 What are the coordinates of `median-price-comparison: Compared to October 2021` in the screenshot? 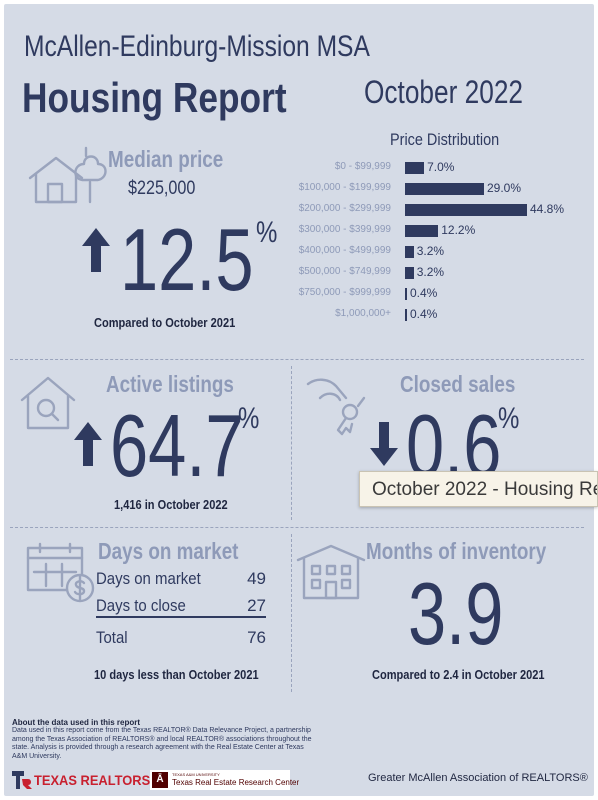 It's located at (165, 322).